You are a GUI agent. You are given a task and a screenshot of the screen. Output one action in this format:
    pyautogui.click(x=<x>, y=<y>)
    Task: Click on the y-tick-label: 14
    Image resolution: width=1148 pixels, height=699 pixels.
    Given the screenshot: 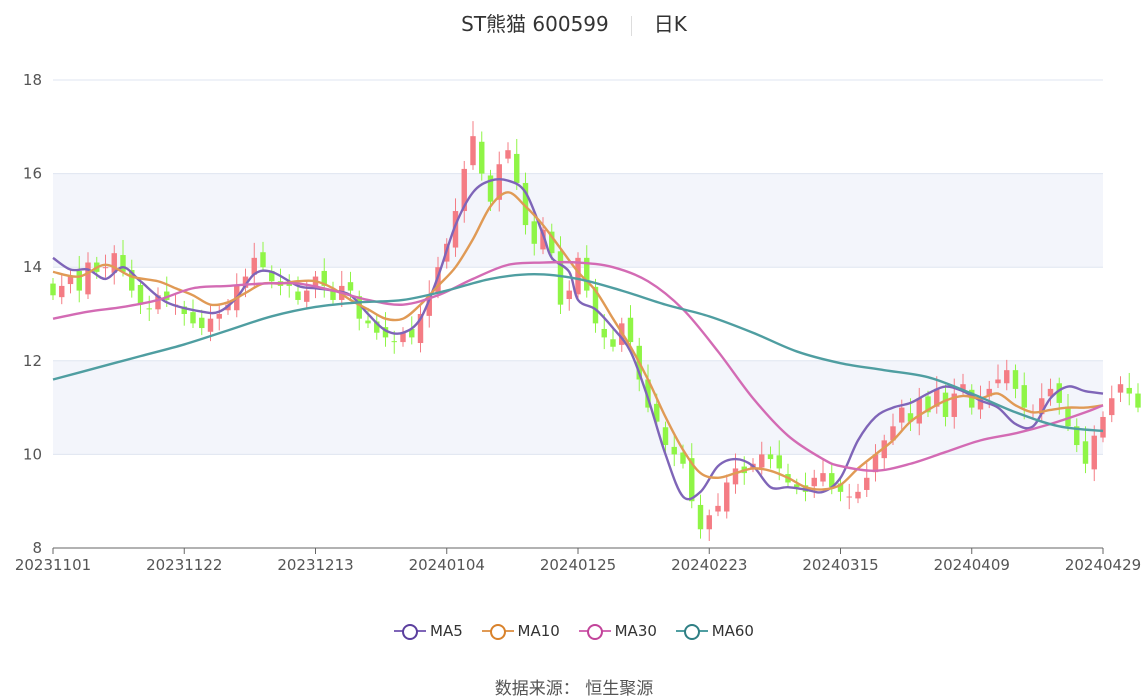 What is the action you would take?
    pyautogui.click(x=32, y=267)
    